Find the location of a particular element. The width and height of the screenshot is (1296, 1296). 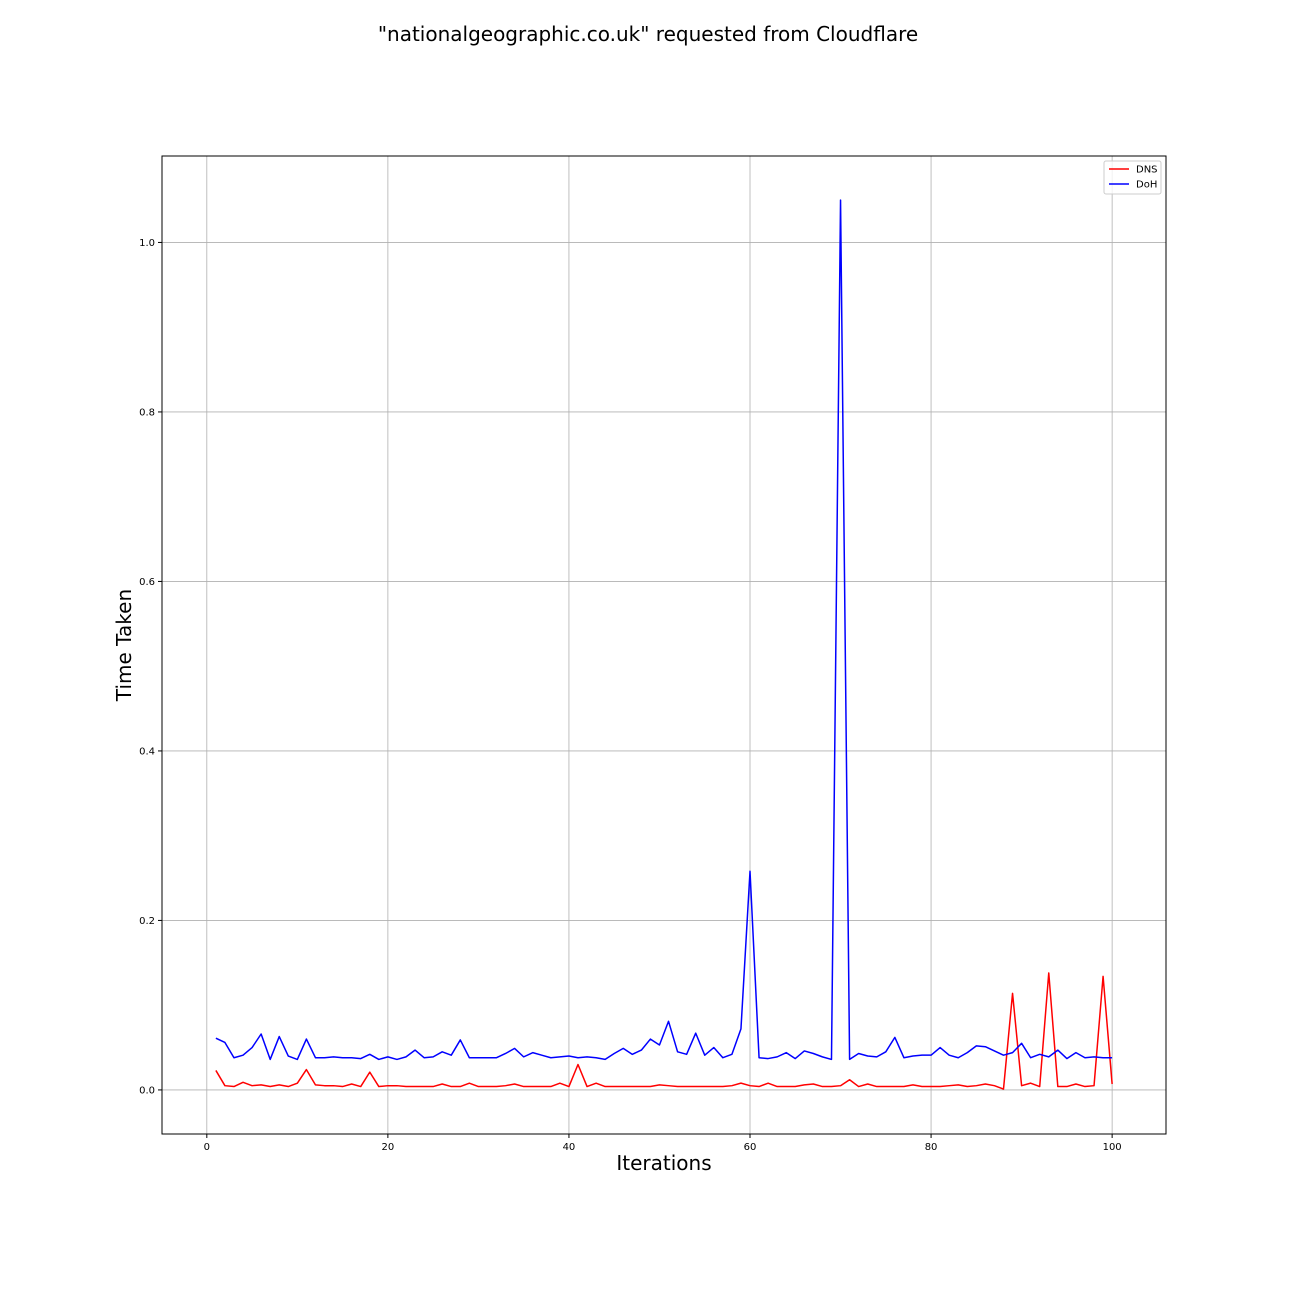

x-tick-label: 20 is located at coordinates (388, 1147).